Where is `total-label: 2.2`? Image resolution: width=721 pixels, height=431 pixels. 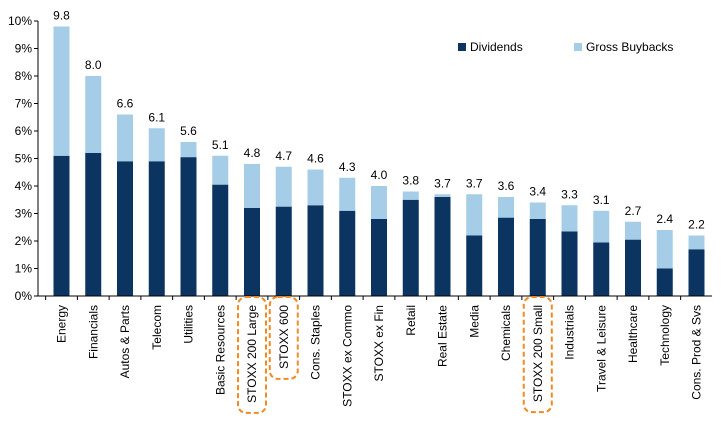 total-label: 2.2 is located at coordinates (696, 225).